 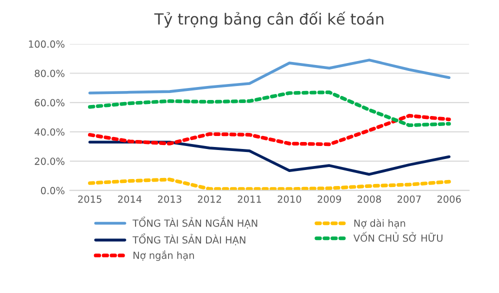 I want to click on legend-label: TỔNG TÀI SẢN NGẮN HẠN, so click(x=195, y=222).